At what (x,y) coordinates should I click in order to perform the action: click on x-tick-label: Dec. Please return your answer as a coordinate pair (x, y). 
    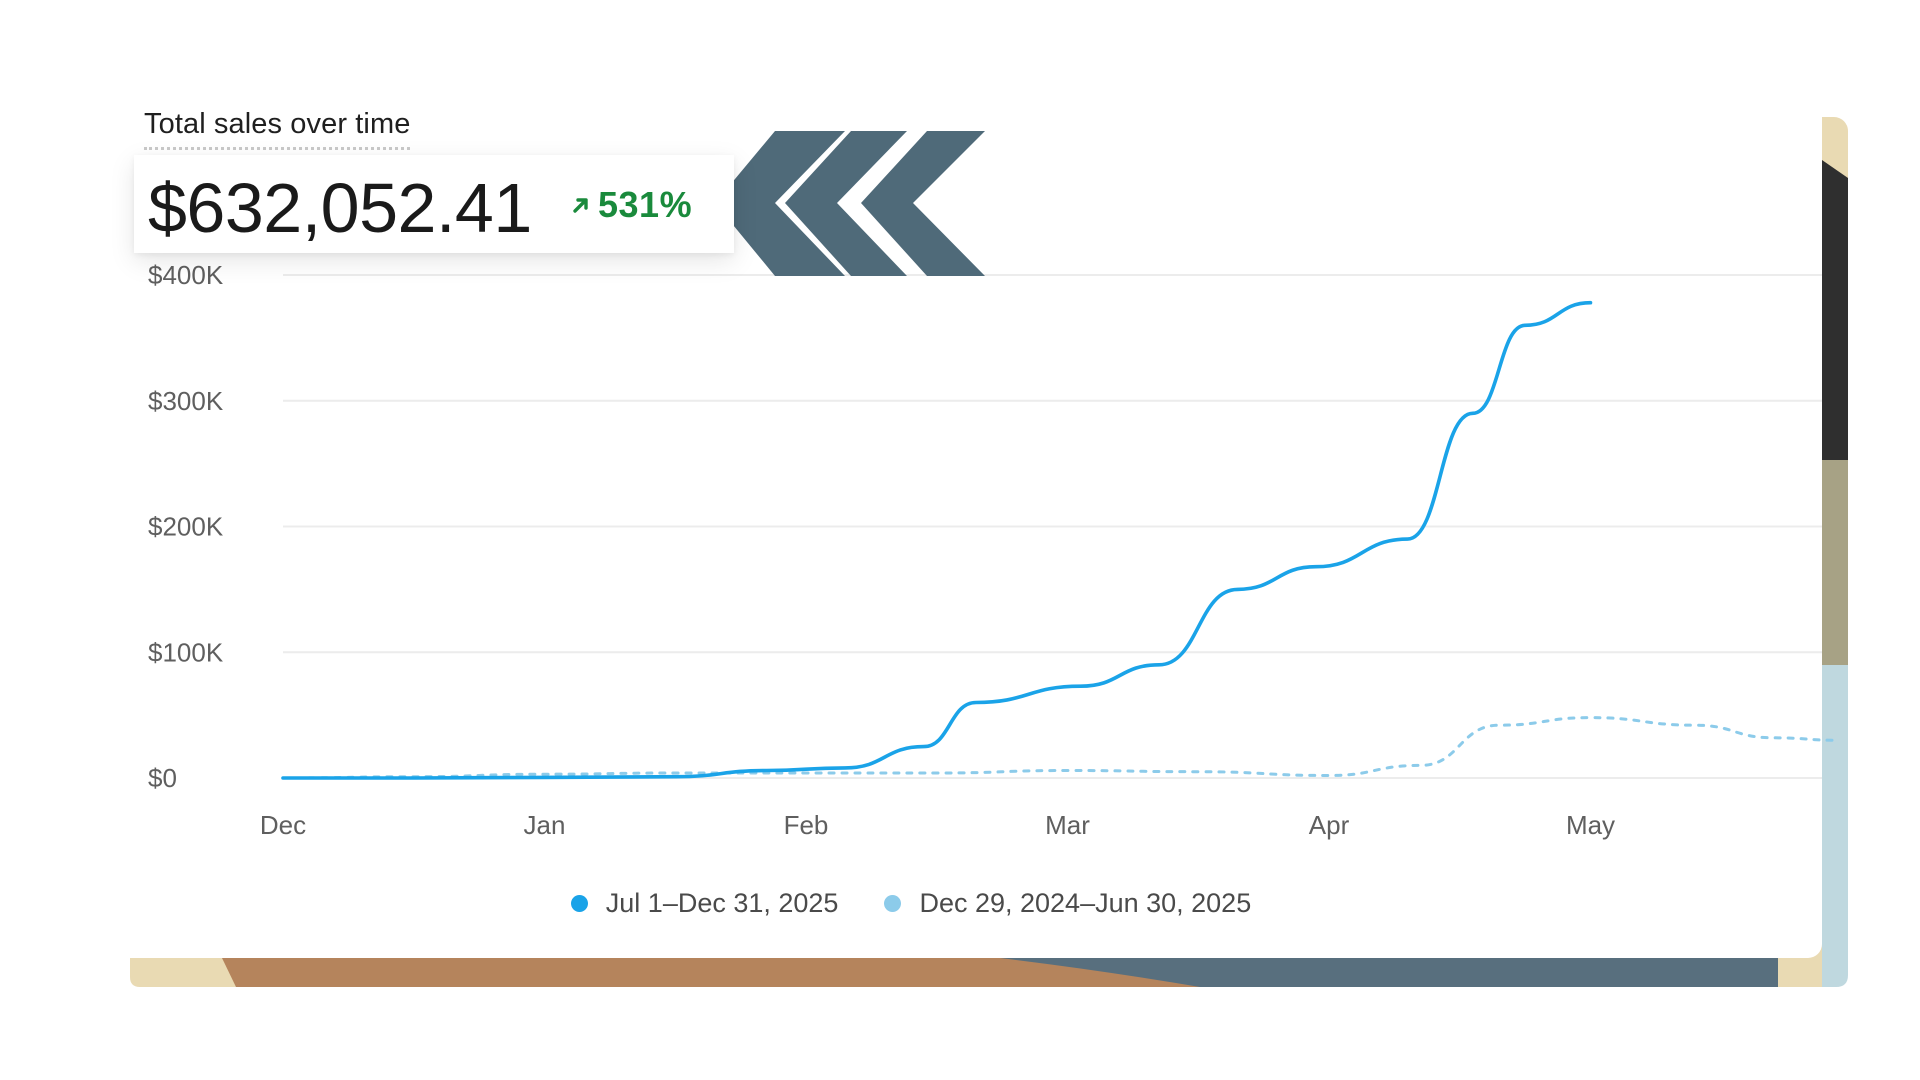
    Looking at the image, I should click on (283, 825).